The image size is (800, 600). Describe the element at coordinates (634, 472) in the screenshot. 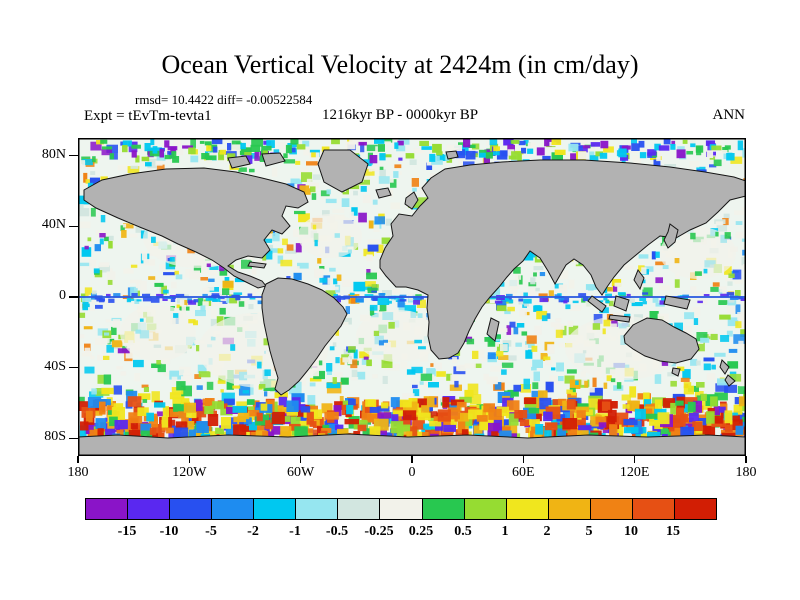

I see `lon-tick-label: 120E` at that location.